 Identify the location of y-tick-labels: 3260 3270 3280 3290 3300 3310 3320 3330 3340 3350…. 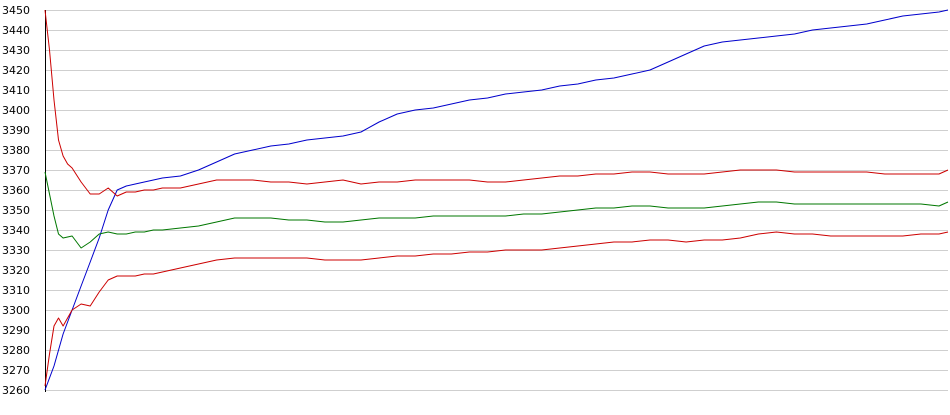
(16, 200).